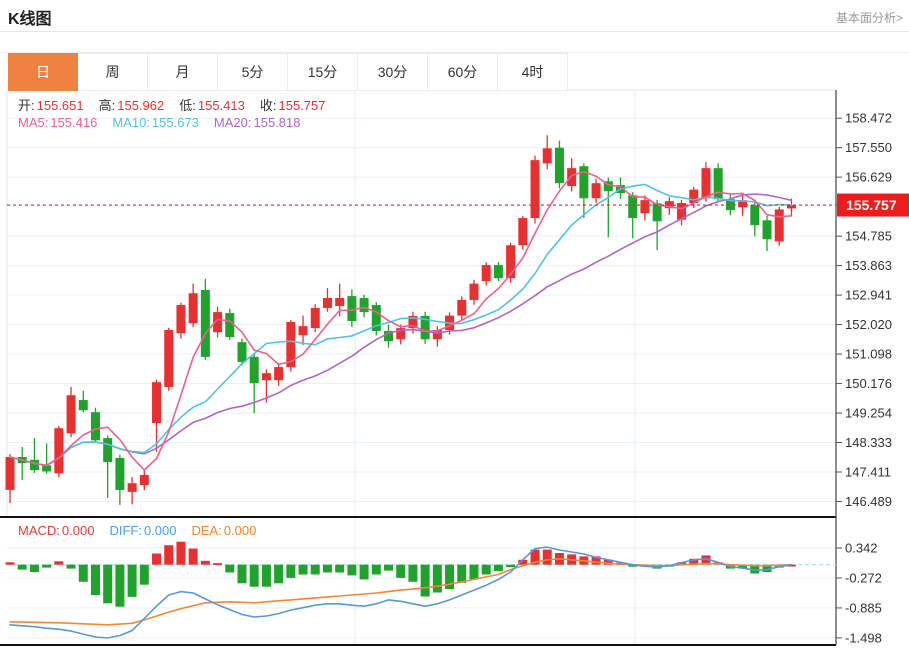 The width and height of the screenshot is (909, 650). Describe the element at coordinates (30, 19) in the screenshot. I see `page-title: K线图` at that location.